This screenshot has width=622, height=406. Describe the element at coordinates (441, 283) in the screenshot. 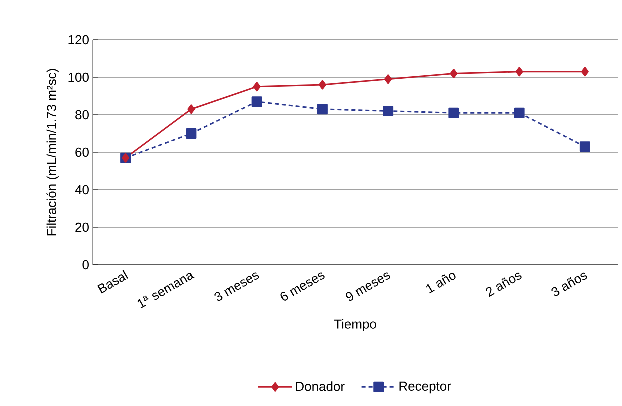

I see `x-tick-label: 1 año` at that location.